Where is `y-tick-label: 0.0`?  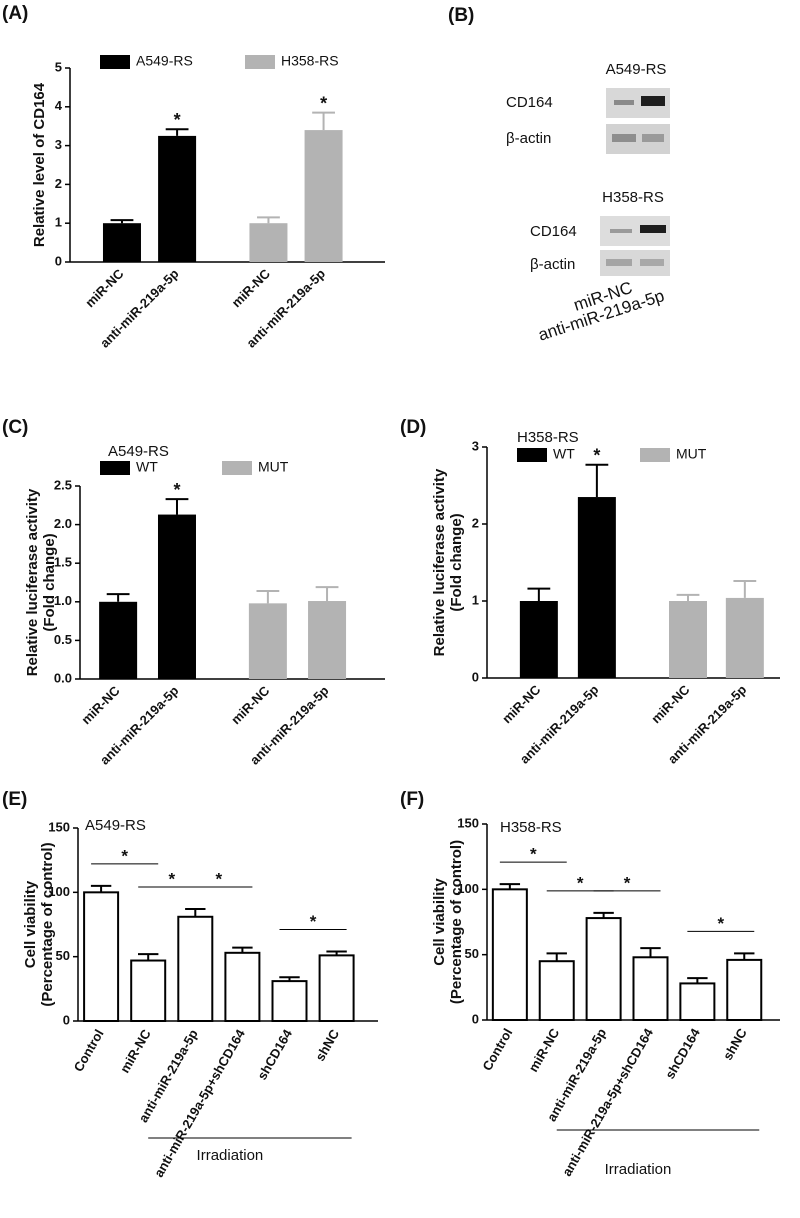
y-tick-label: 0.0 is located at coordinates (63, 677).